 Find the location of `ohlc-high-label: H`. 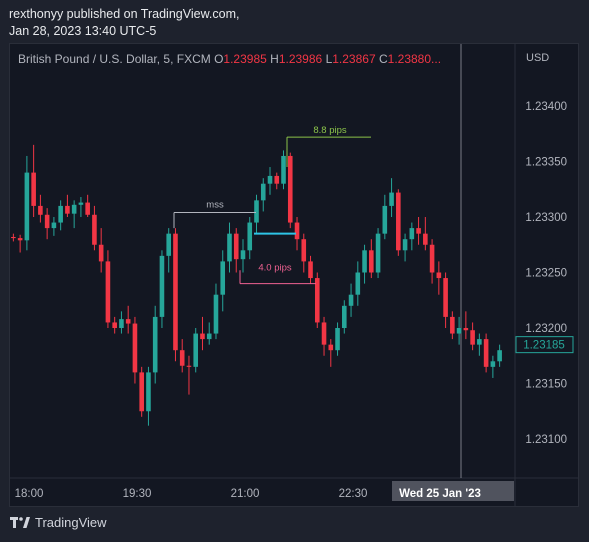

ohlc-high-label: H is located at coordinates (274, 59).